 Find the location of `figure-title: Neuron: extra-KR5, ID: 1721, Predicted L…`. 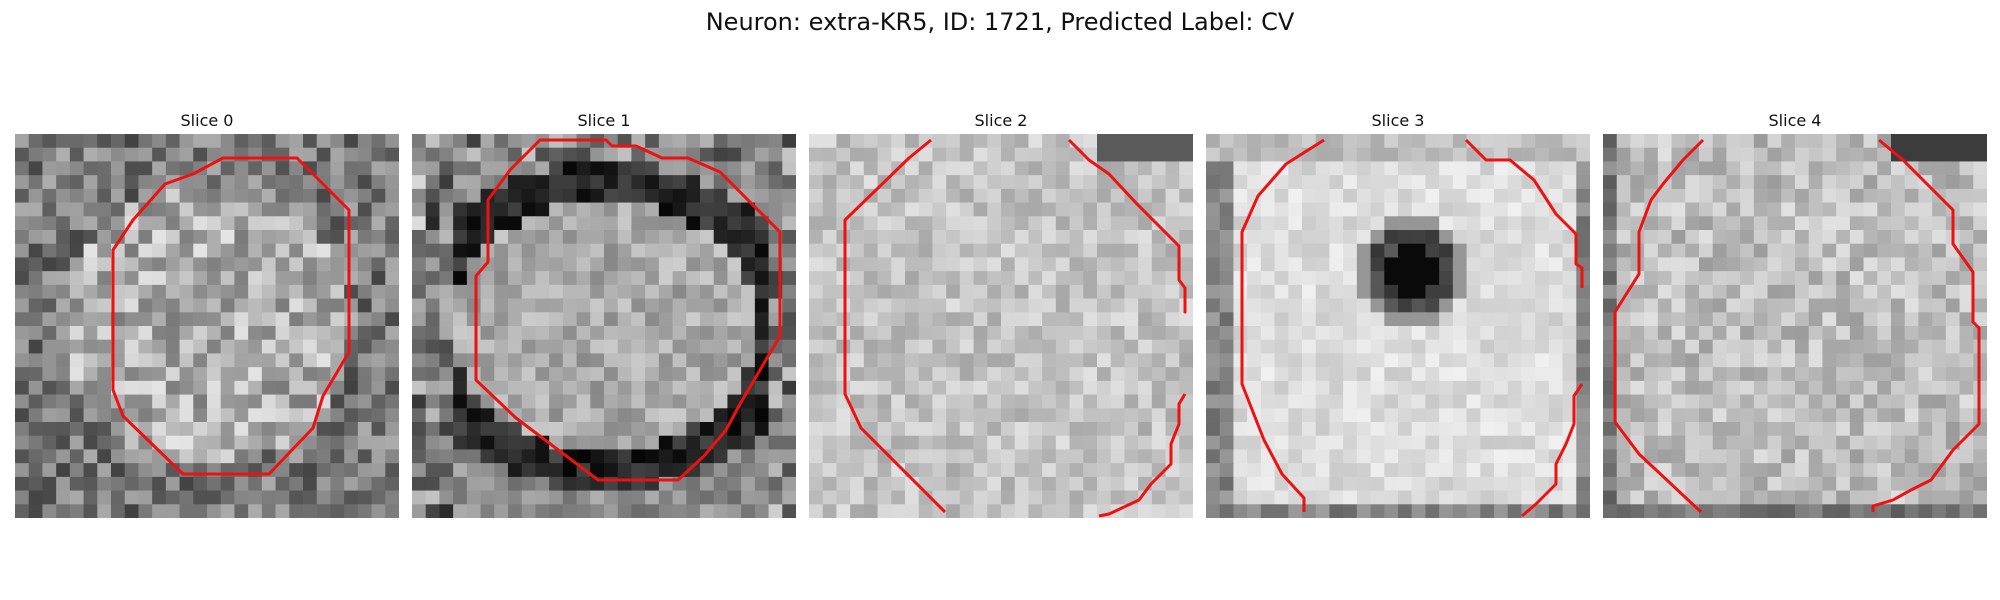

figure-title: Neuron: extra-KR5, ID: 1721, Predicted L… is located at coordinates (1000, 22).